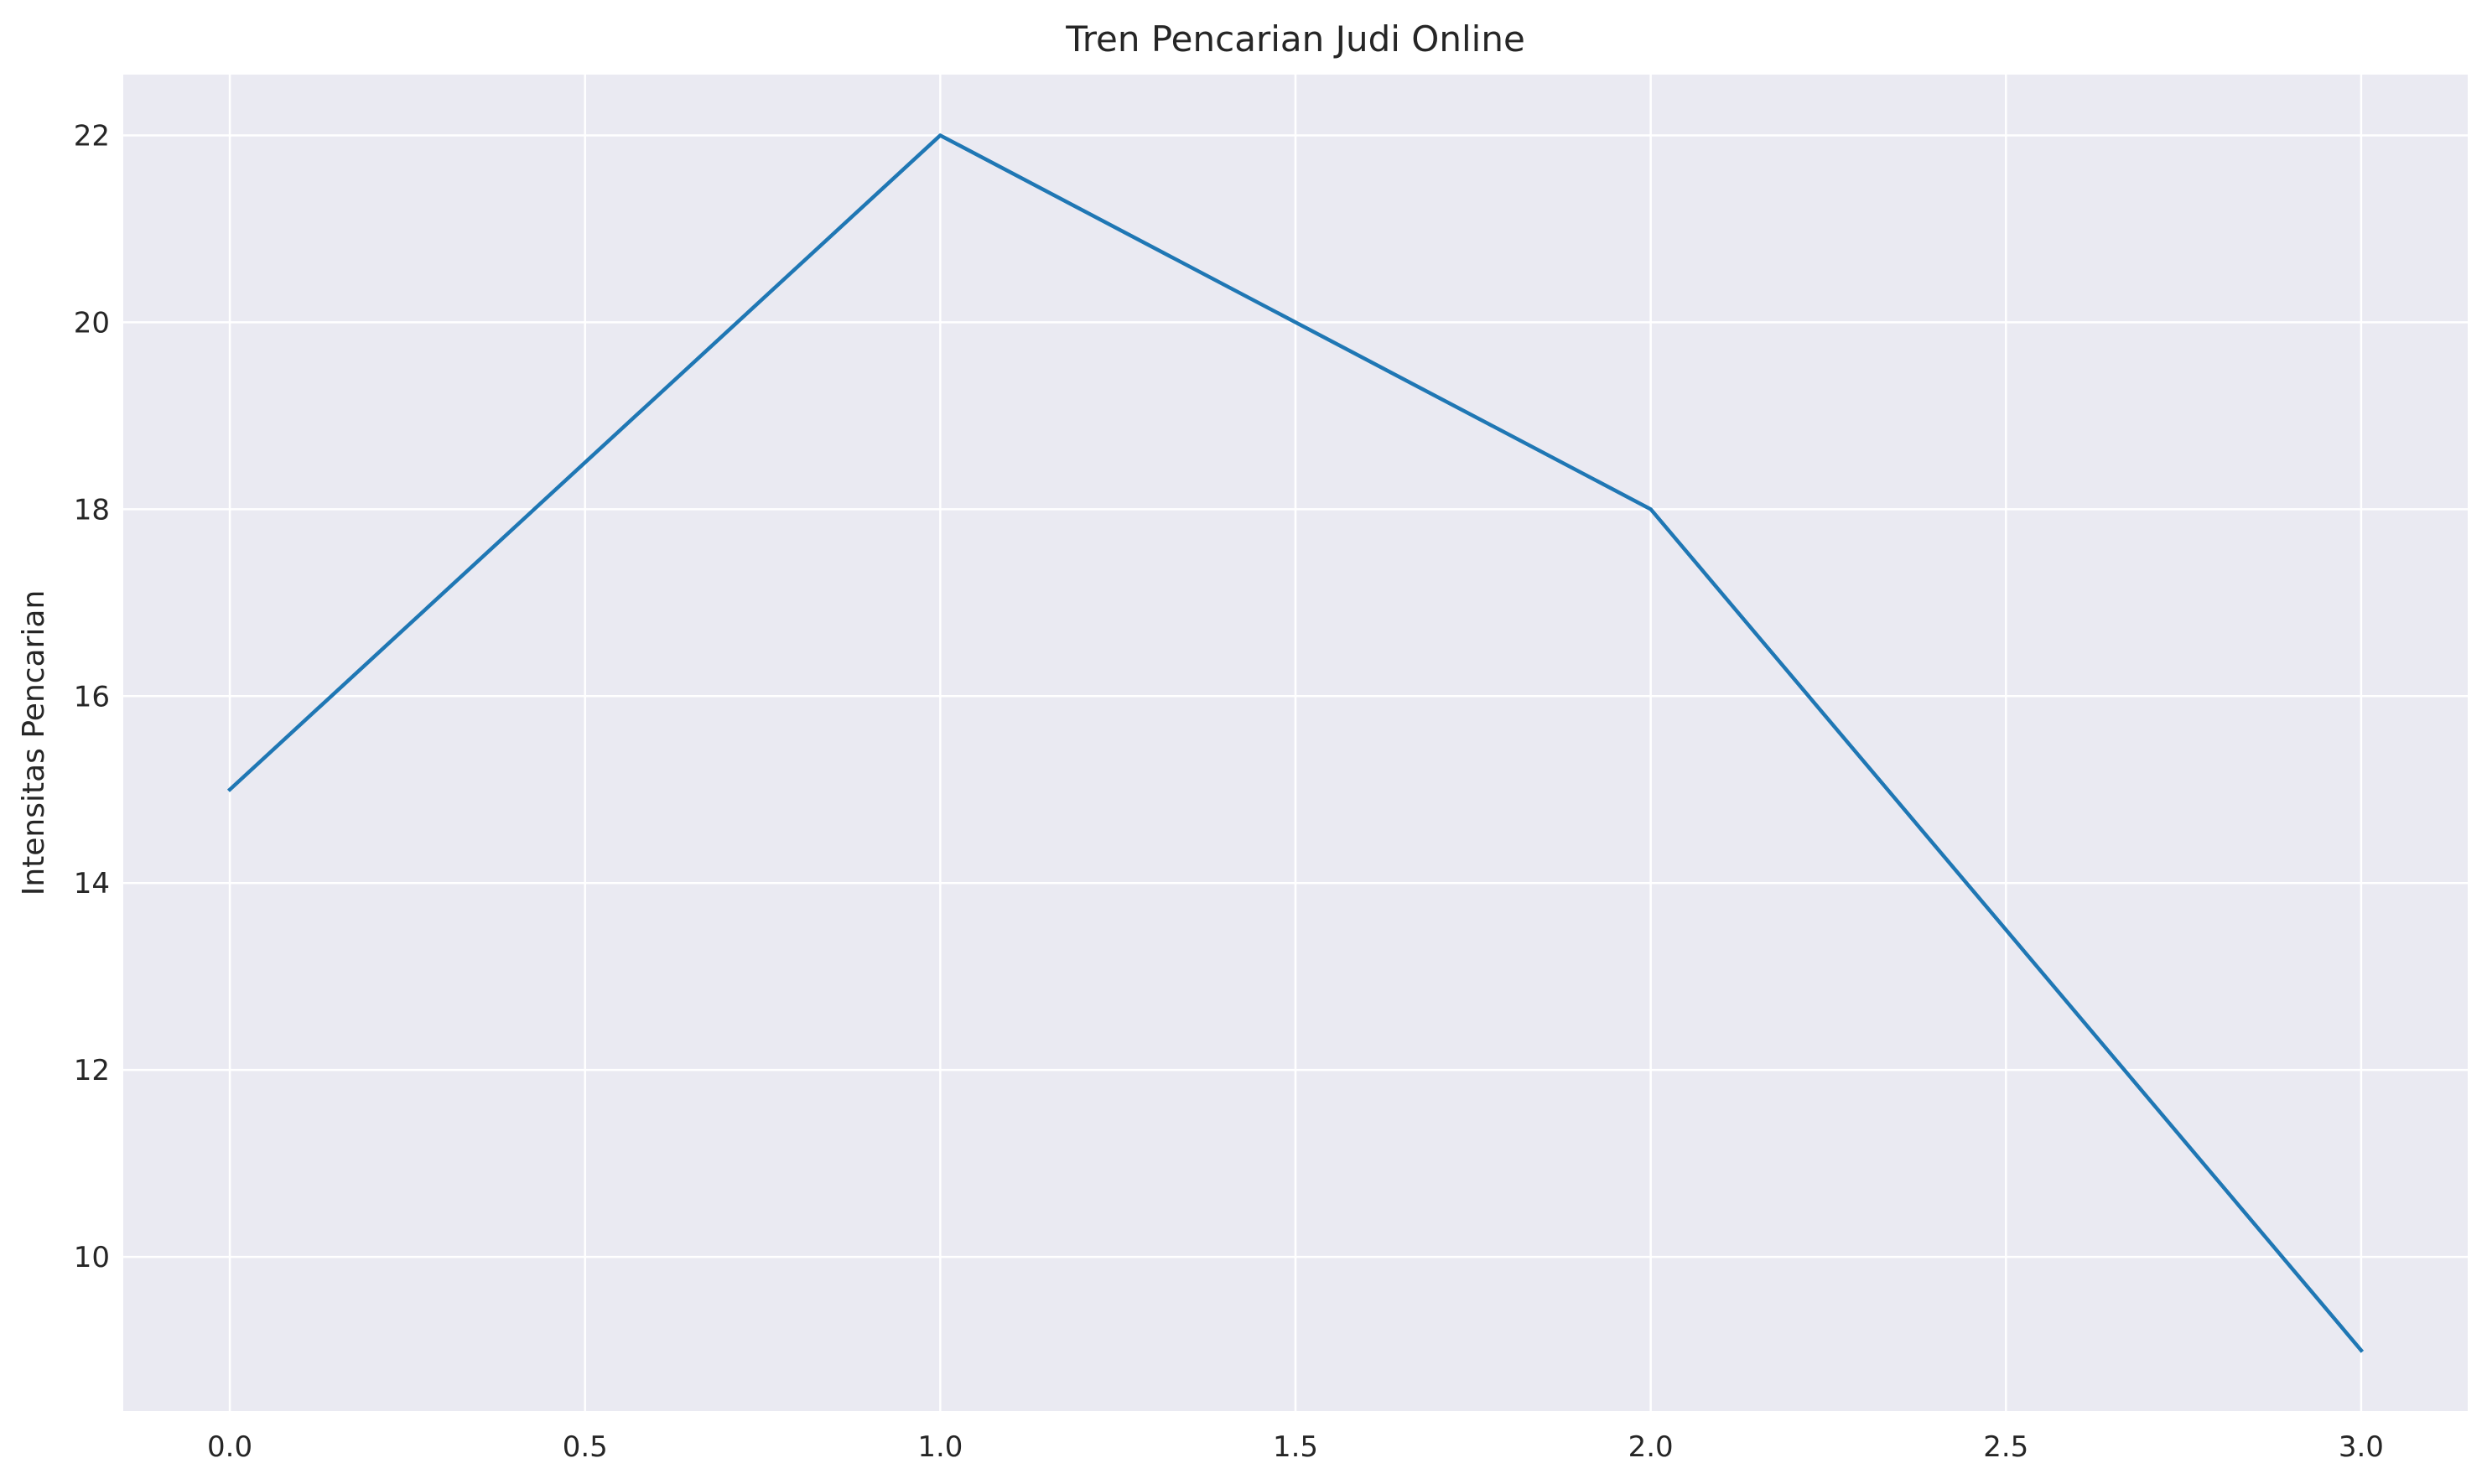  What do you see at coordinates (92, 510) in the screenshot?
I see `y-tick-label: 18` at bounding box center [92, 510].